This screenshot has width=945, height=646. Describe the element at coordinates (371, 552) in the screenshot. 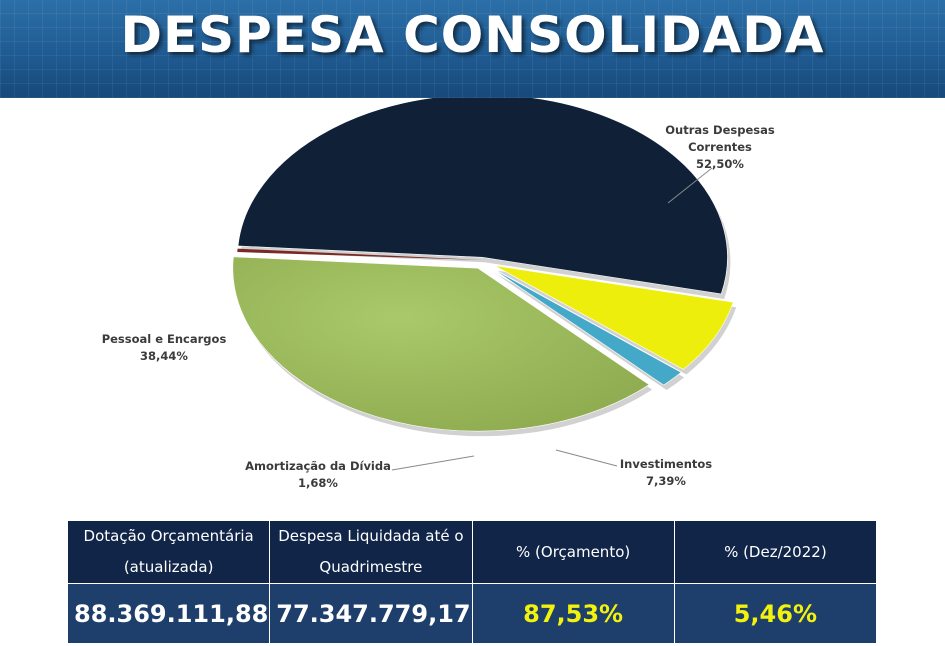

I see `header-despesa: Despesa Liquidada até o Quadrimestre` at that location.